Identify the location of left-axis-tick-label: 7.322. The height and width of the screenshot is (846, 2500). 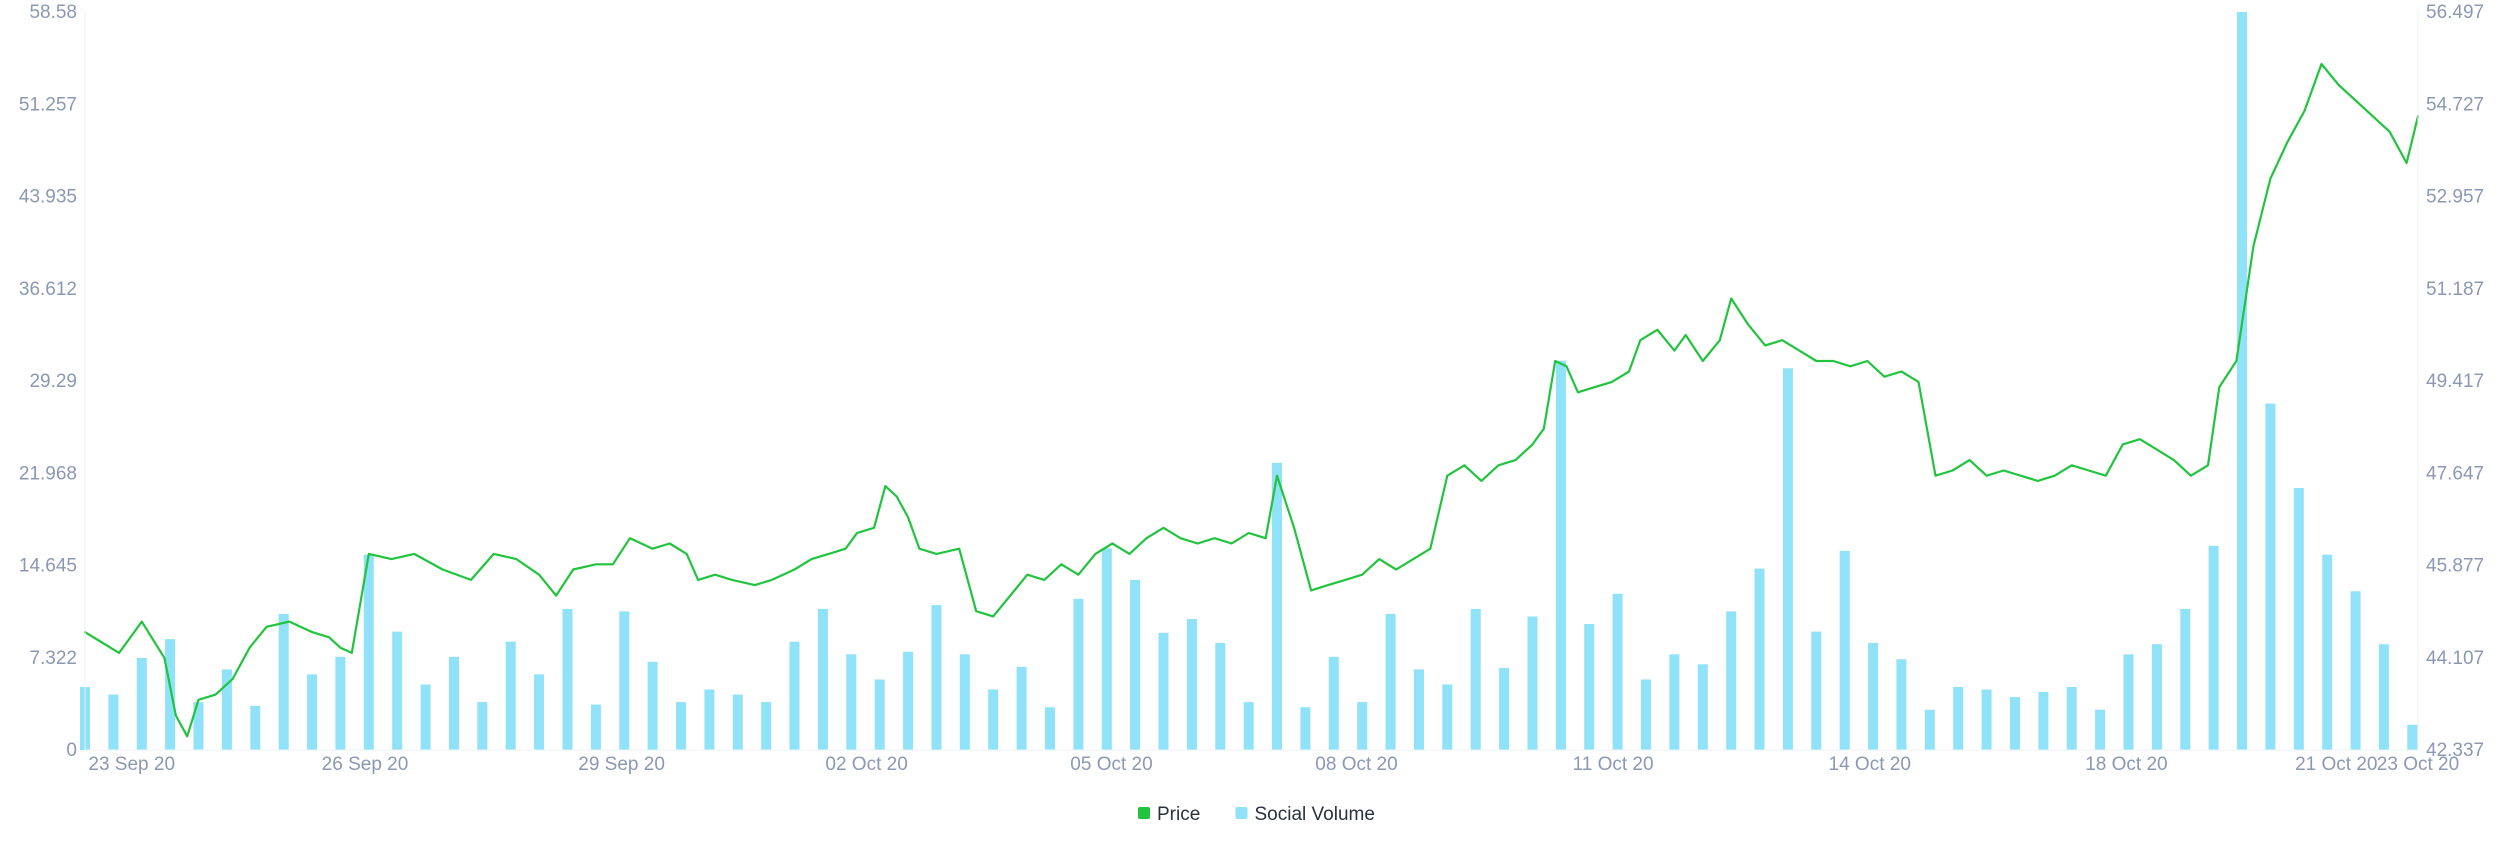
(53, 658).